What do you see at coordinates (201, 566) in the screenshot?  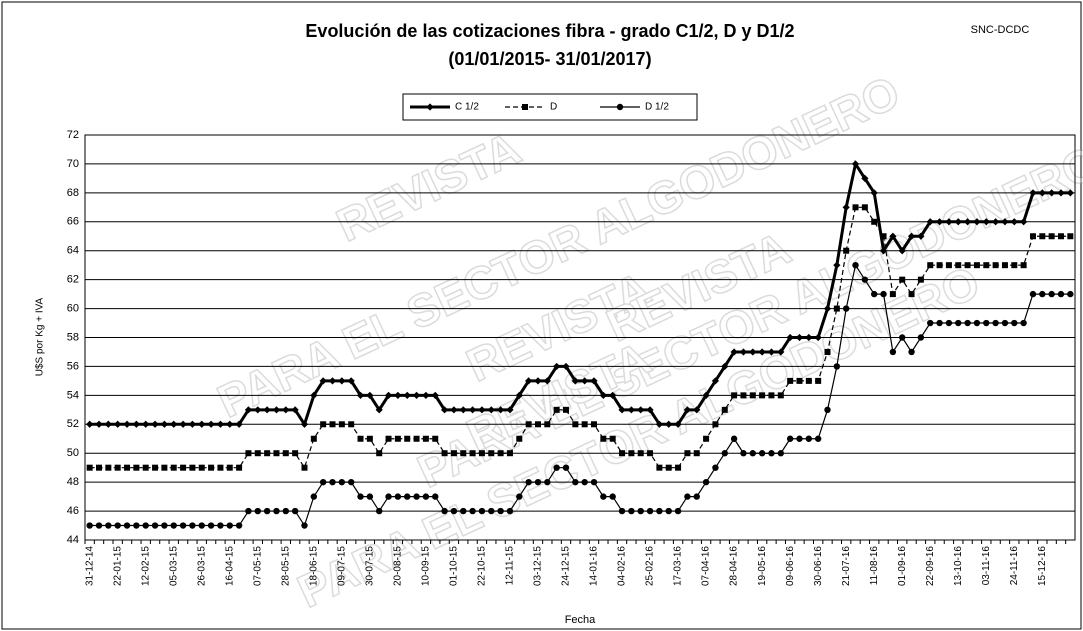 I see `x-tick-label: 26-03-15` at bounding box center [201, 566].